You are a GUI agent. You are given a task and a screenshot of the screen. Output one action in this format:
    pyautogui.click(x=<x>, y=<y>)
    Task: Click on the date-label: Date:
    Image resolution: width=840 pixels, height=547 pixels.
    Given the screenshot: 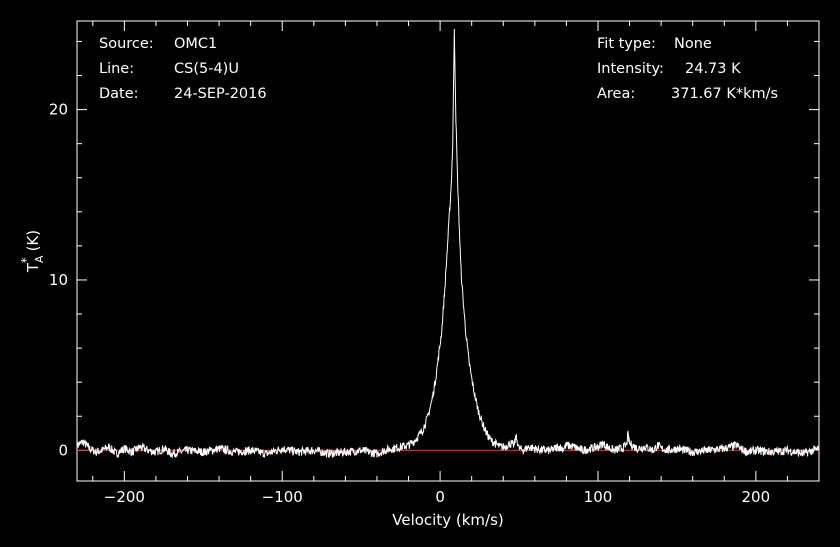 What is the action you would take?
    pyautogui.click(x=119, y=94)
    